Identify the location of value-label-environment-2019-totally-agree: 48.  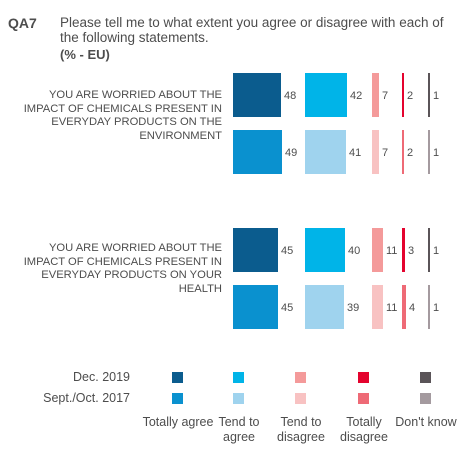
(290, 96).